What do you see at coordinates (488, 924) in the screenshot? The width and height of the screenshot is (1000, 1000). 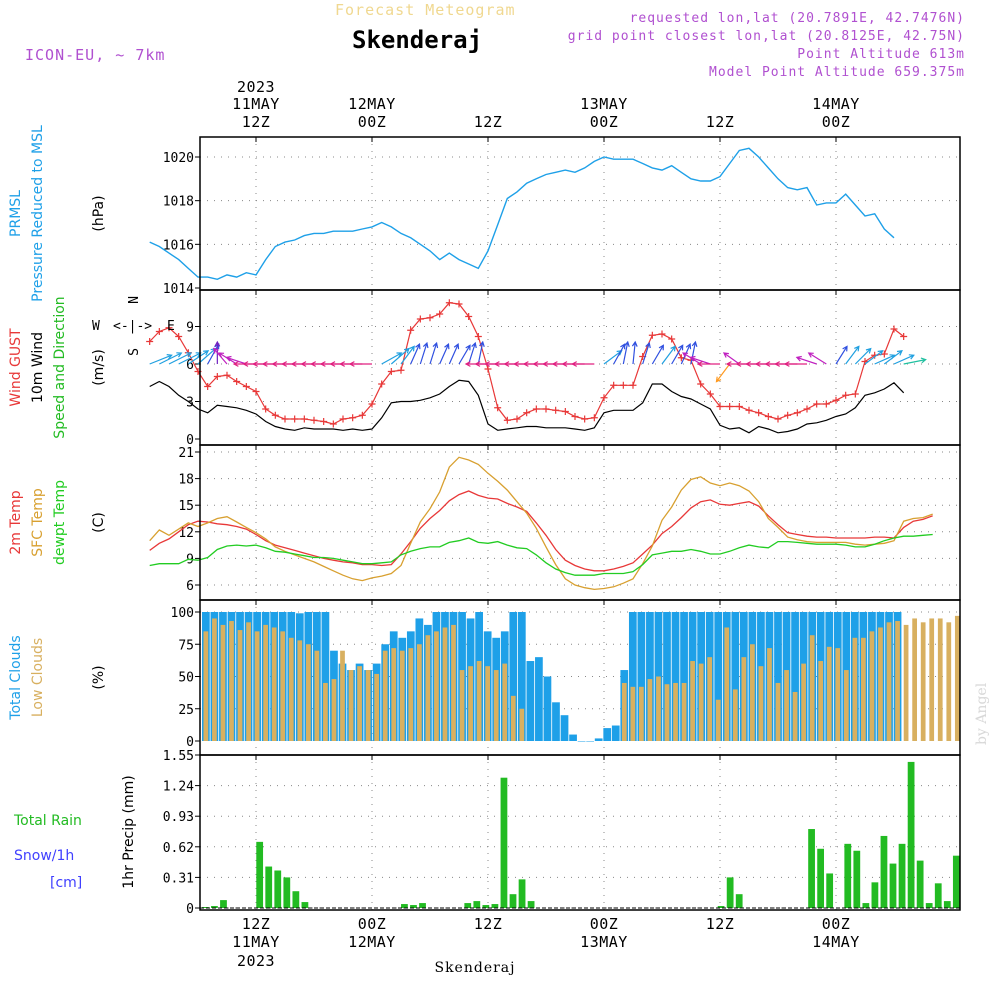 I see `bottom-axis-hour: 12Z` at bounding box center [488, 924].